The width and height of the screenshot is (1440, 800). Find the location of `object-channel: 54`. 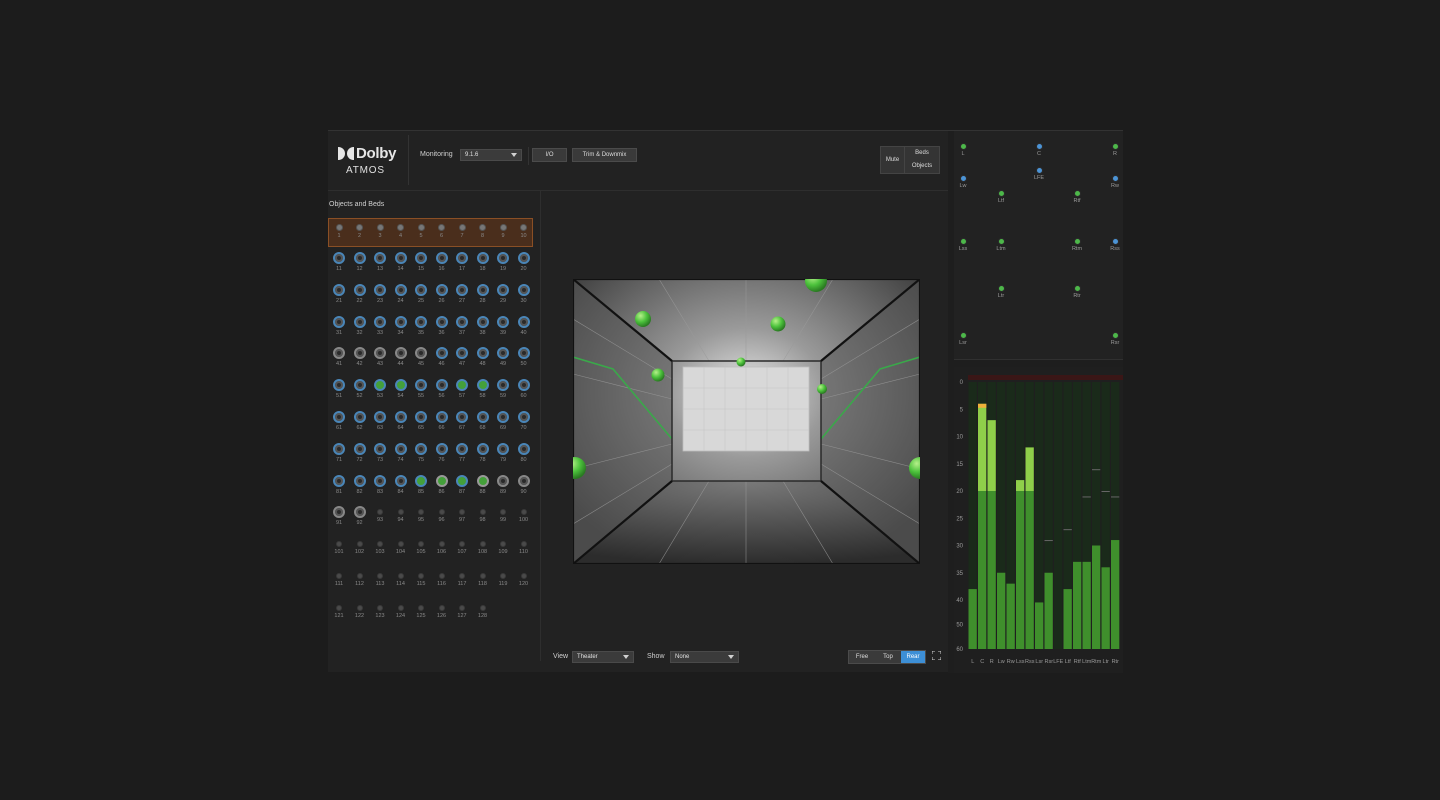

object-channel: 54 is located at coordinates (401, 394).